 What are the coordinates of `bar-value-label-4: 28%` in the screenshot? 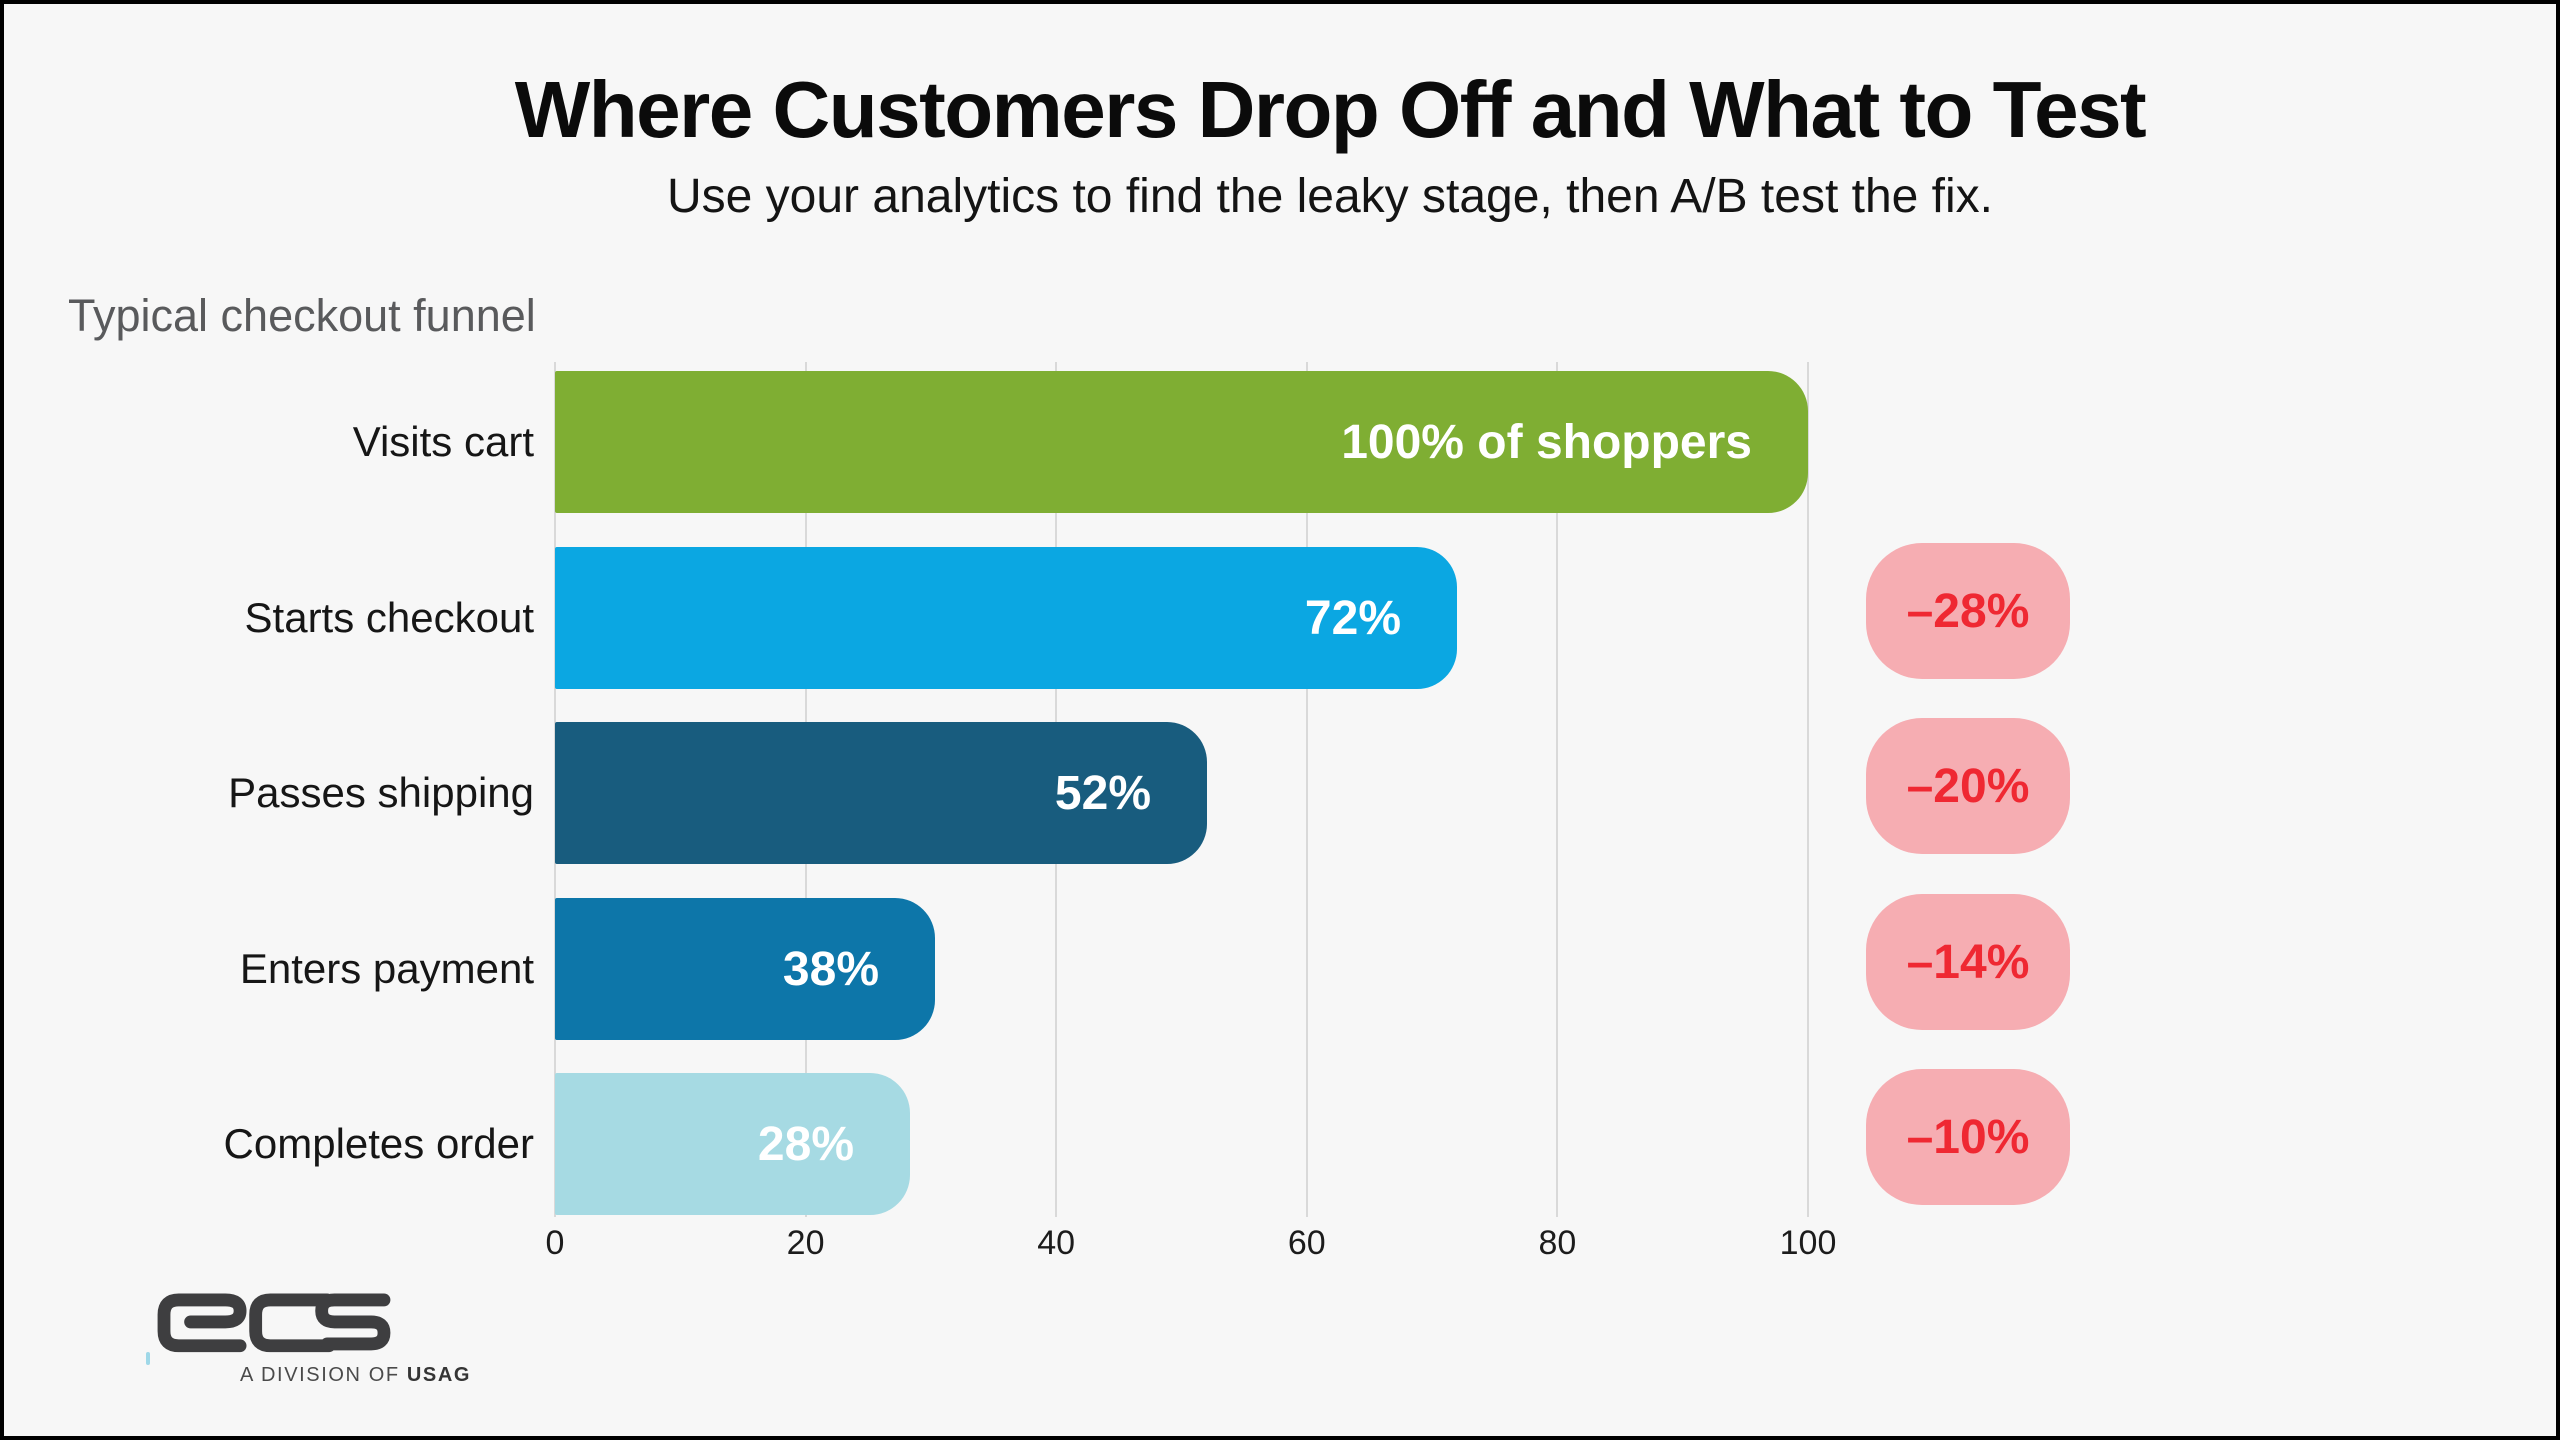 It's located at (805, 1144).